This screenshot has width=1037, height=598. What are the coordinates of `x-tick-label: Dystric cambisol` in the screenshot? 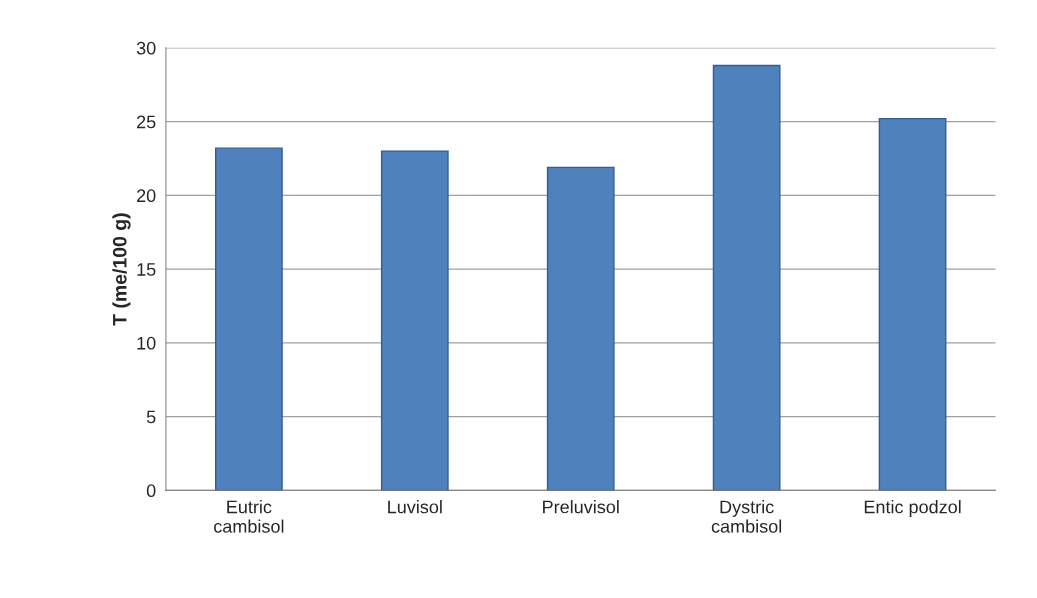 It's located at (746, 516).